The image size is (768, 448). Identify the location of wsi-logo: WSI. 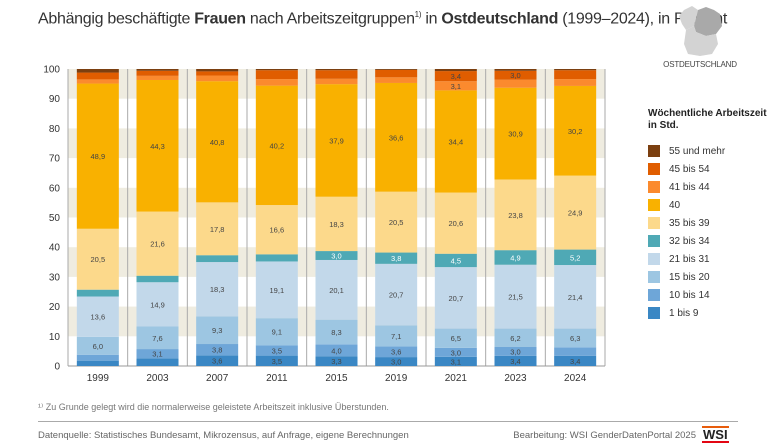
(715, 434).